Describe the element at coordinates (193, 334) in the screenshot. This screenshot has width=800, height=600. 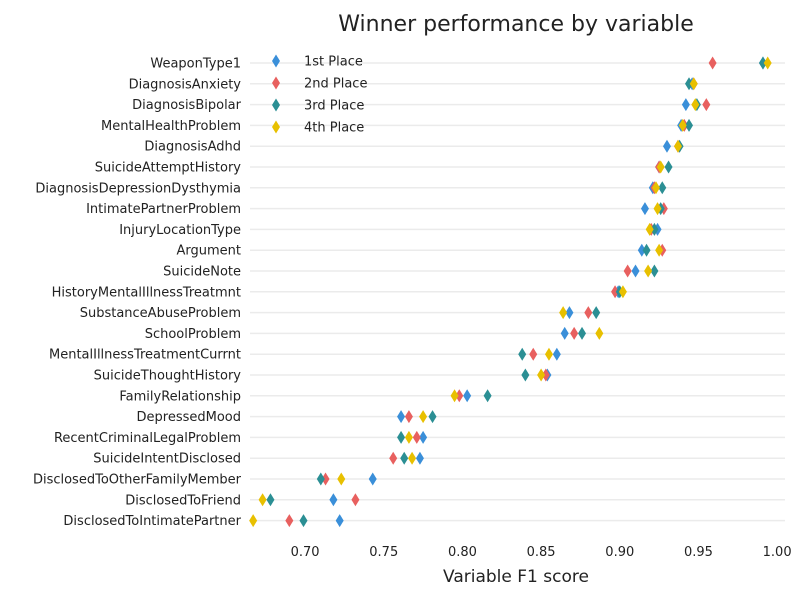
I see `y-tick-label: SchoolProblem` at that location.